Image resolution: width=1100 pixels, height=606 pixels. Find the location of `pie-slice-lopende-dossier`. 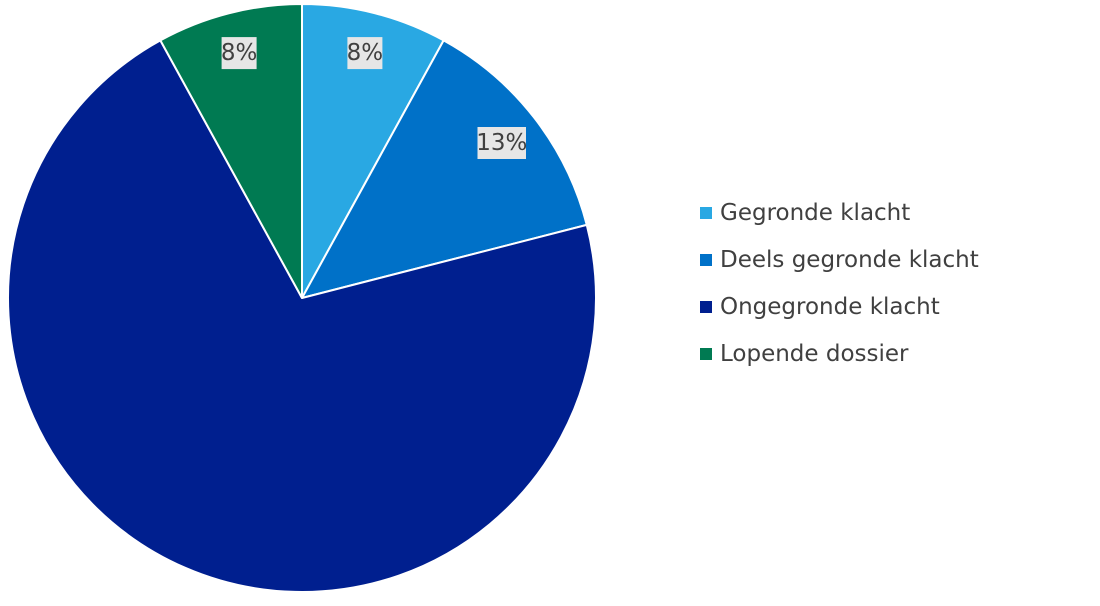

pie-slice-lopende-dossier is located at coordinates (231, 151).